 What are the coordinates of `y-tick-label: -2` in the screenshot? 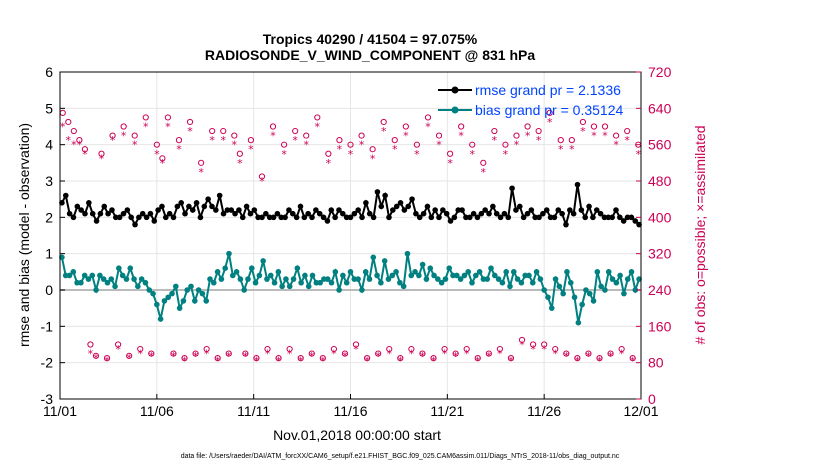 It's located at (47, 363).